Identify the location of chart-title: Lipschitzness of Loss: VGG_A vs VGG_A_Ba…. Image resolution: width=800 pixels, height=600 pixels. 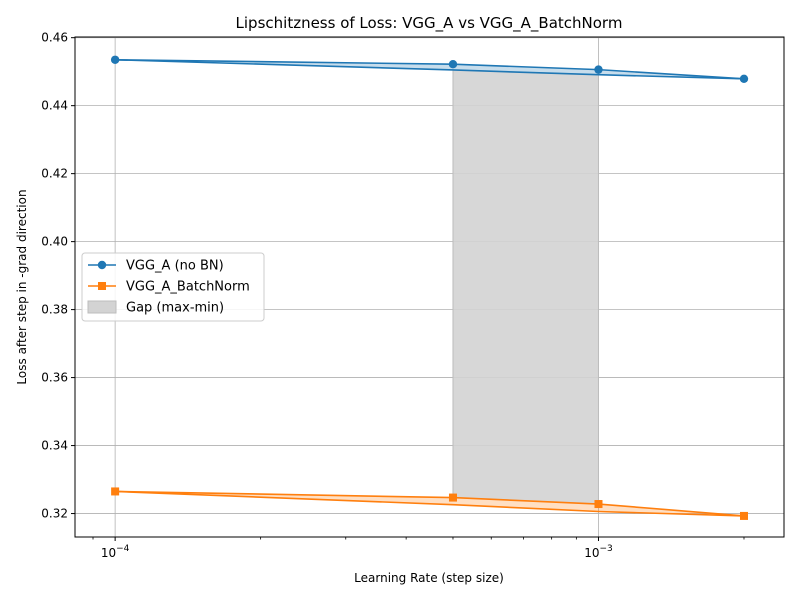
(429, 23).